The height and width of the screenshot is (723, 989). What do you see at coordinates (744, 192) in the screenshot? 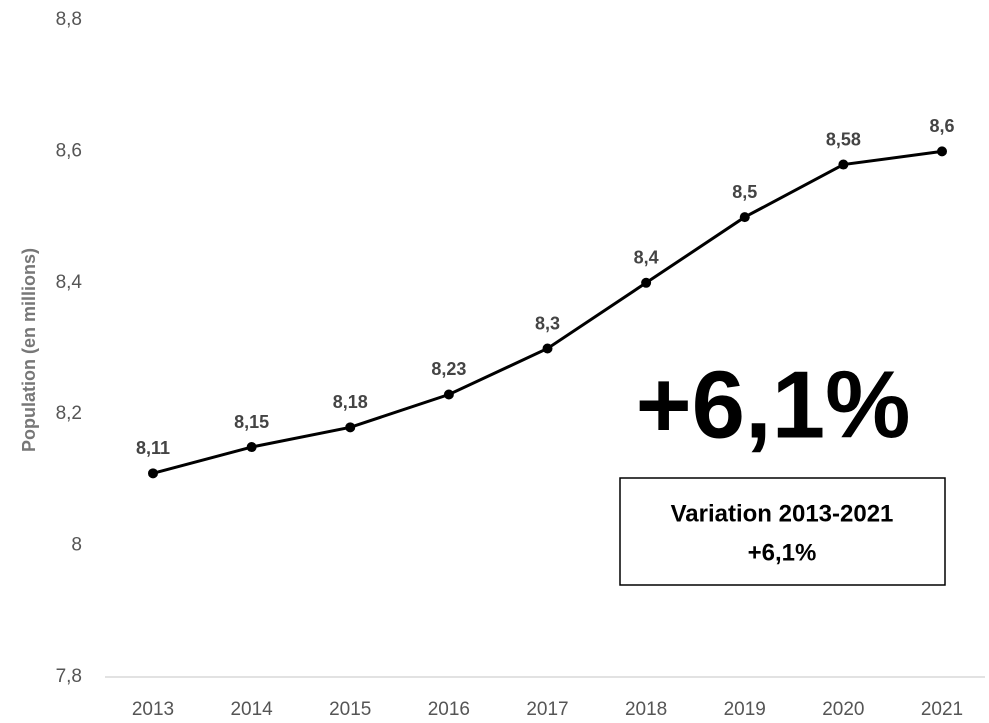
I see `data-label: 8,5` at bounding box center [744, 192].